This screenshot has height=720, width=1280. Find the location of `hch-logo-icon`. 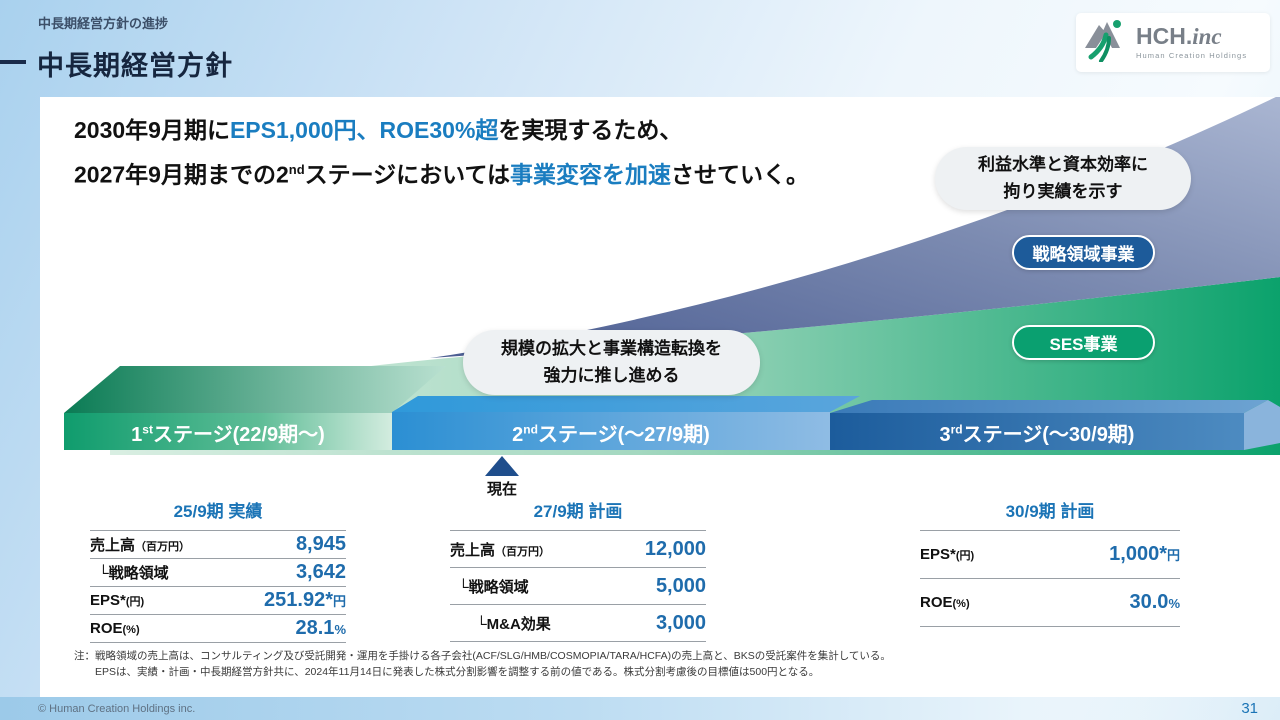

hch-logo-icon is located at coordinates (1107, 42).